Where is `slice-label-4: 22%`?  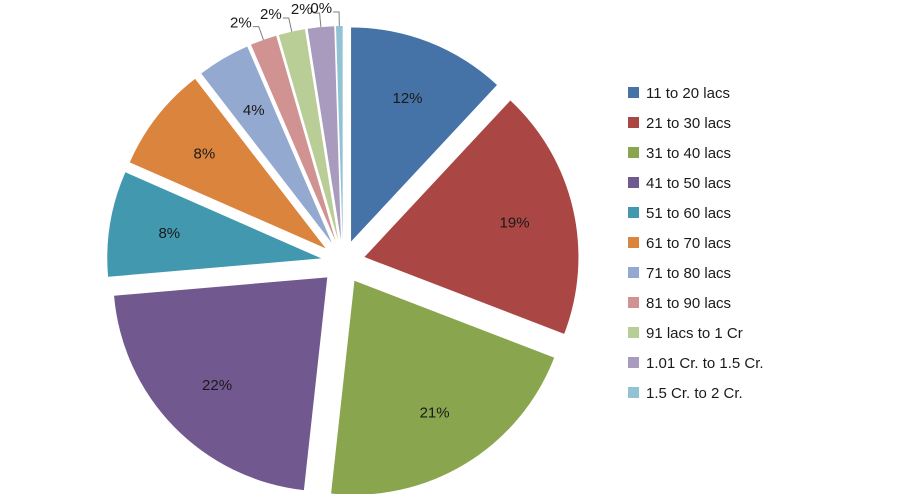
slice-label-4: 22% is located at coordinates (217, 385).